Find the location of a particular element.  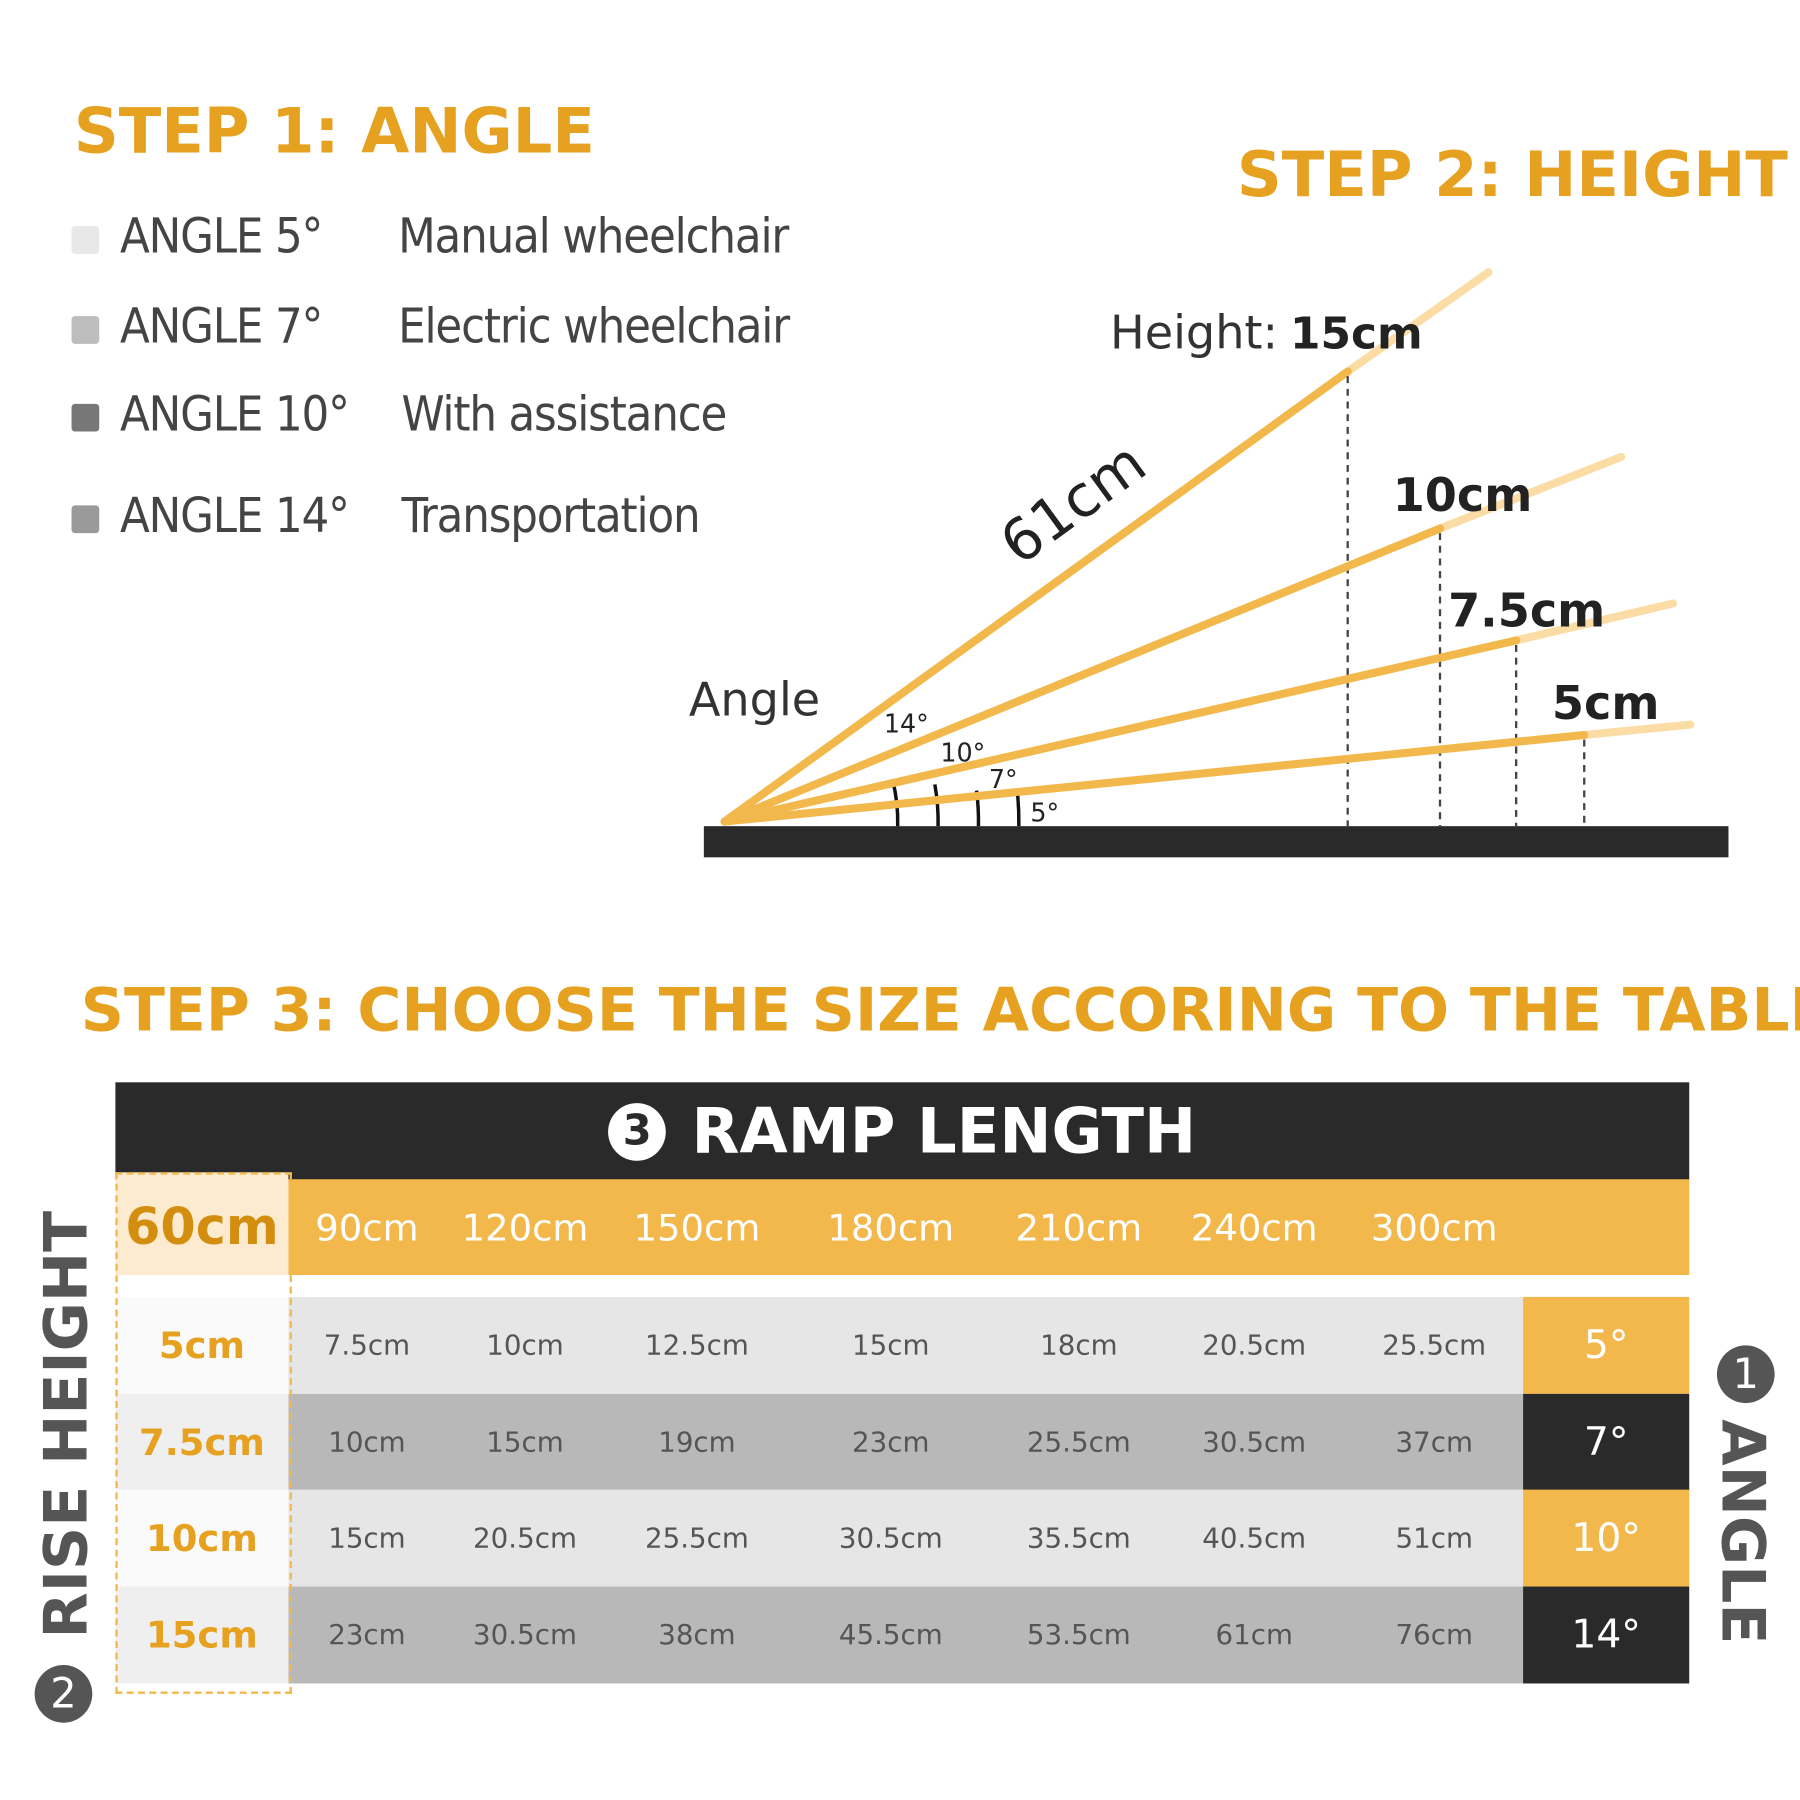

rise-height-cell: 10cm is located at coordinates (202, 1538).